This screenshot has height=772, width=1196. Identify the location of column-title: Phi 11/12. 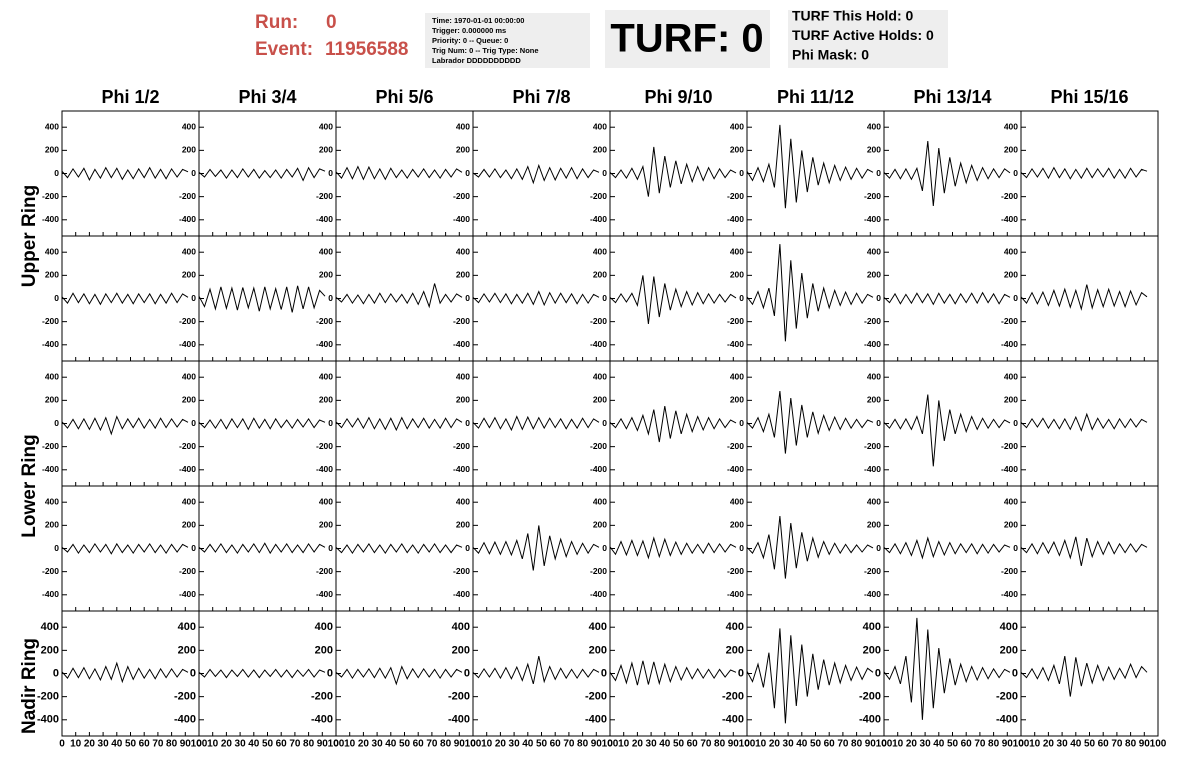
(815, 97).